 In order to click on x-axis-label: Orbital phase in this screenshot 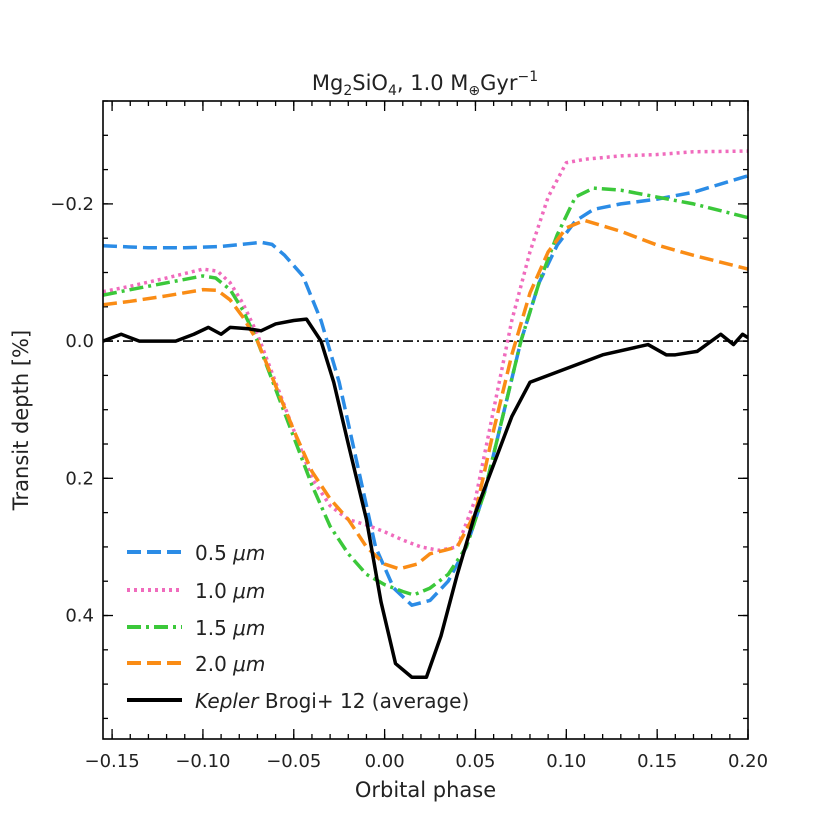, I will do `click(425, 790)`.